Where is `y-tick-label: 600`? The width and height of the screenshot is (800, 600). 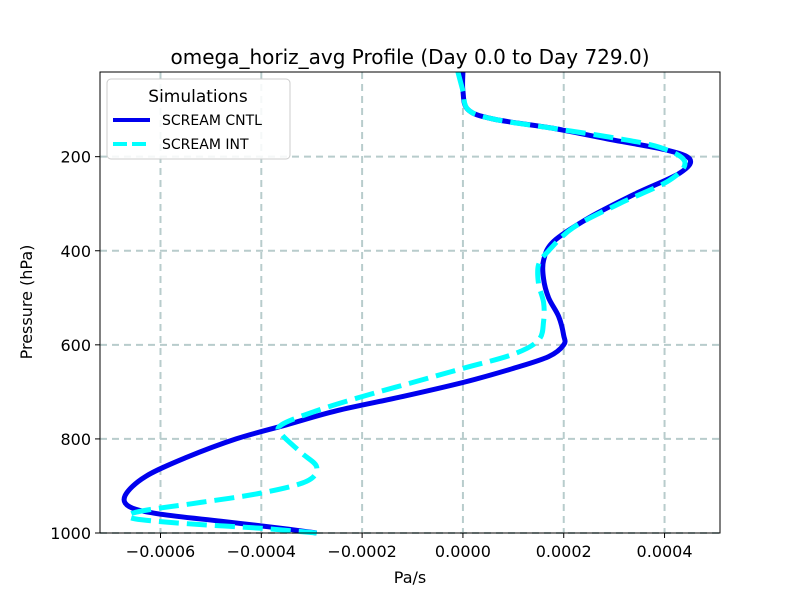
y-tick-label: 600 is located at coordinates (75, 345).